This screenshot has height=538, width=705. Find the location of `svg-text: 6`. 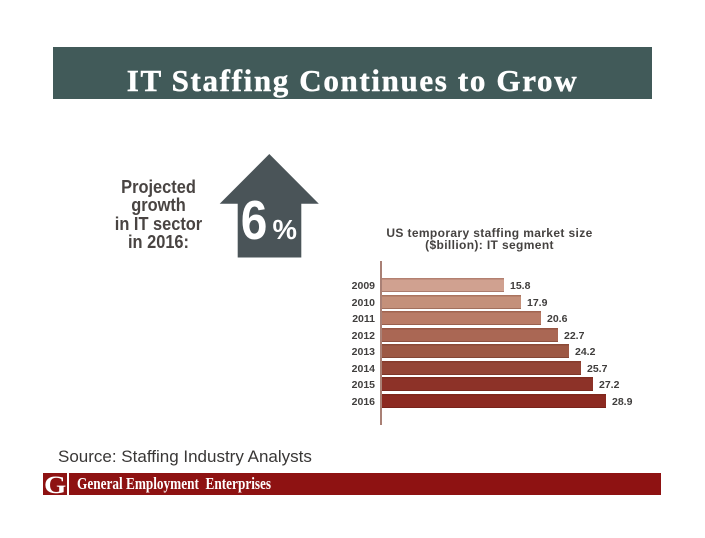

svg-text: 6 is located at coordinates (254, 220).